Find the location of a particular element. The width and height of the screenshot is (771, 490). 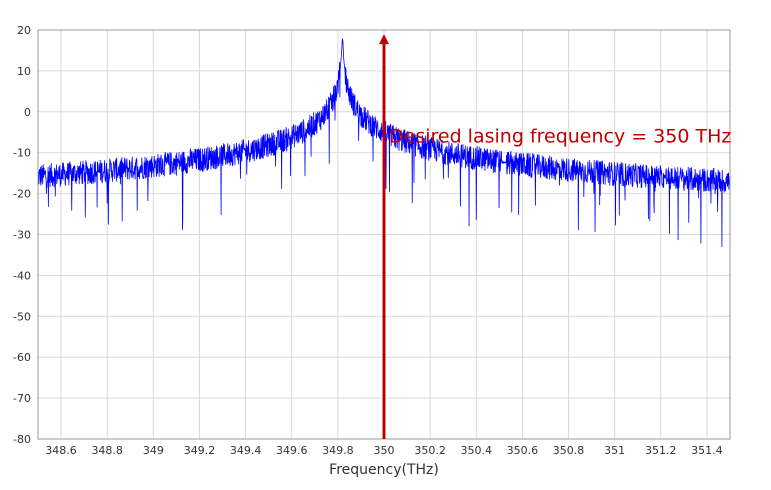

marker-arrow-head is located at coordinates (384, 39).